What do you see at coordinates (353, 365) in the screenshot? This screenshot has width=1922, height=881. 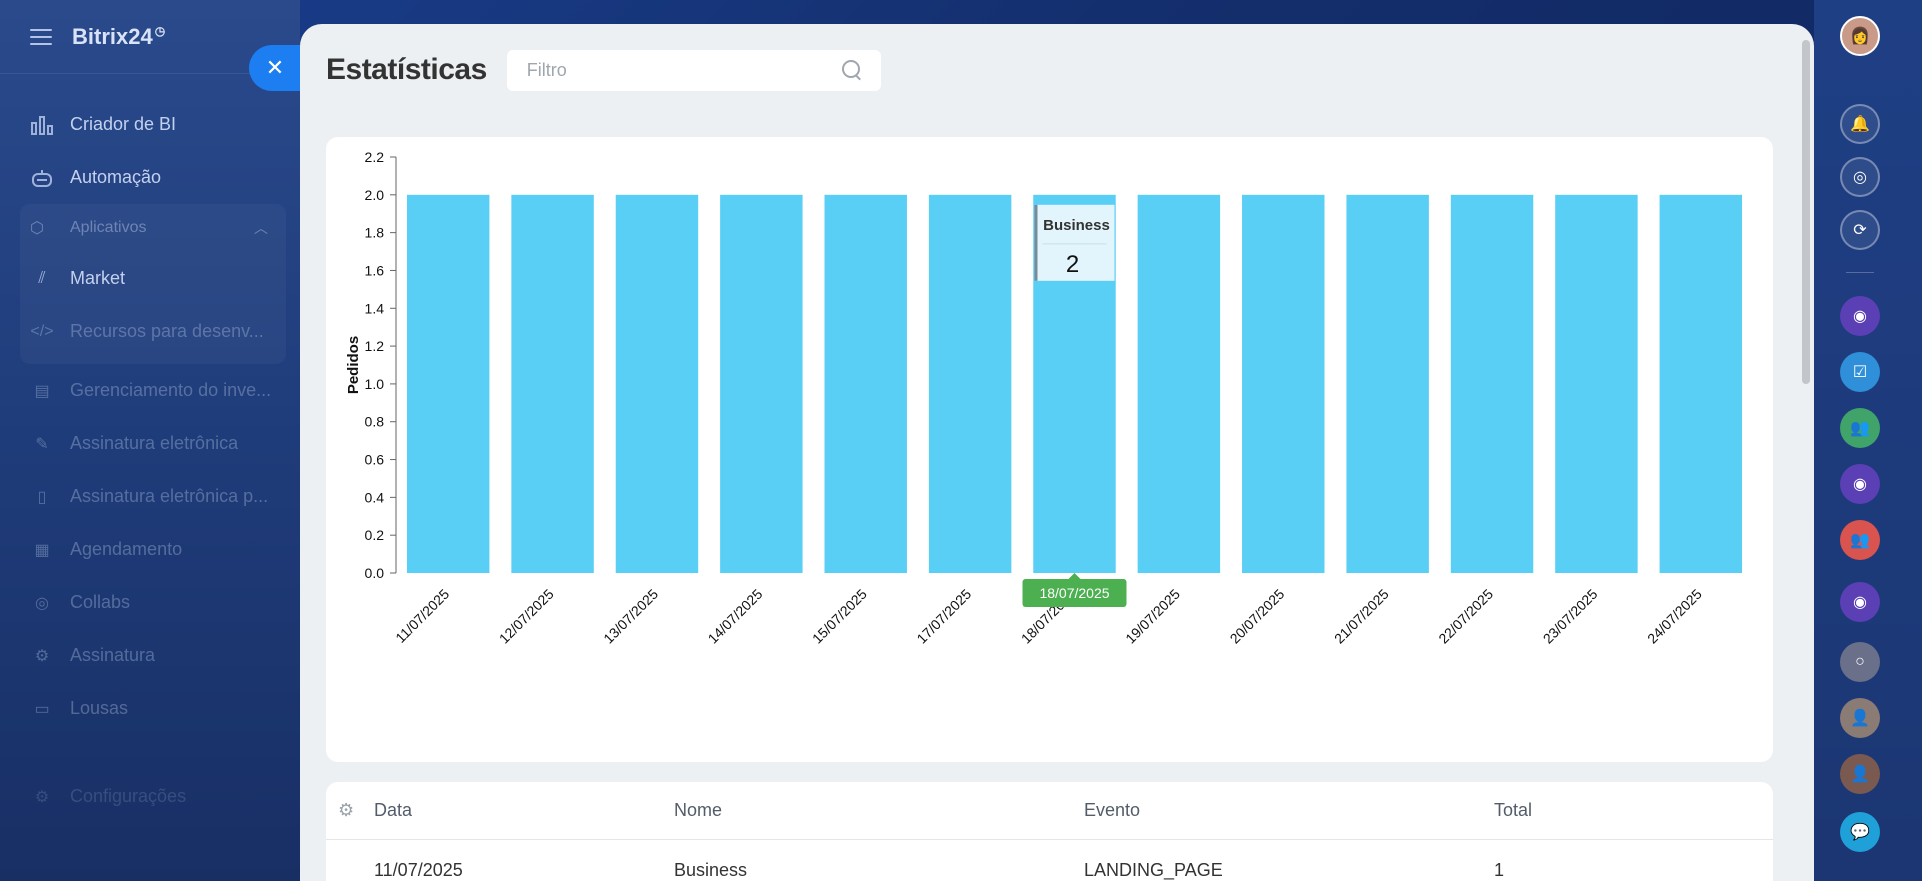 I see `y-axis-label: Pedidos` at bounding box center [353, 365].